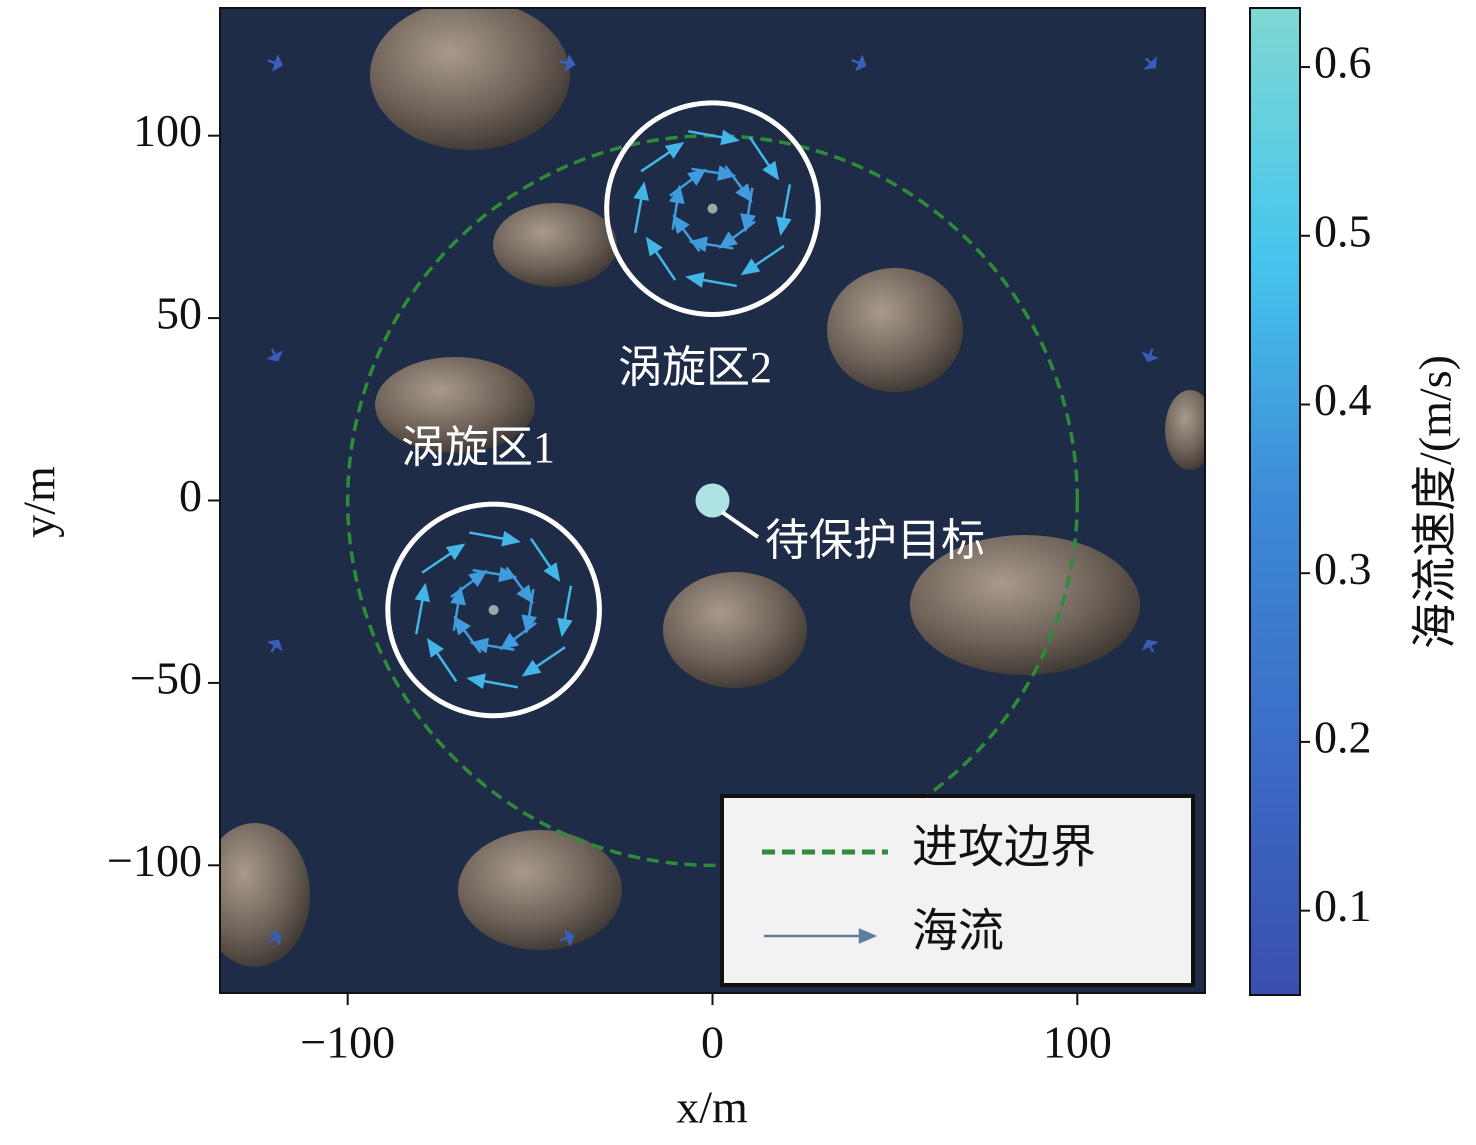  What do you see at coordinates (1004, 847) in the screenshot?
I see `legend-label: 进攻边界` at bounding box center [1004, 847].